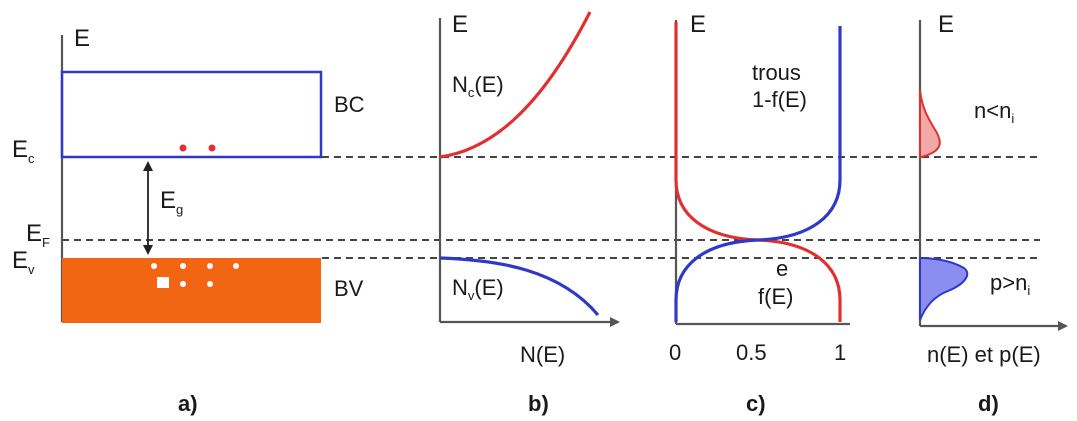 The image size is (1077, 421). What do you see at coordinates (840, 352) in the screenshot?
I see `tick-label: 1` at bounding box center [840, 352].